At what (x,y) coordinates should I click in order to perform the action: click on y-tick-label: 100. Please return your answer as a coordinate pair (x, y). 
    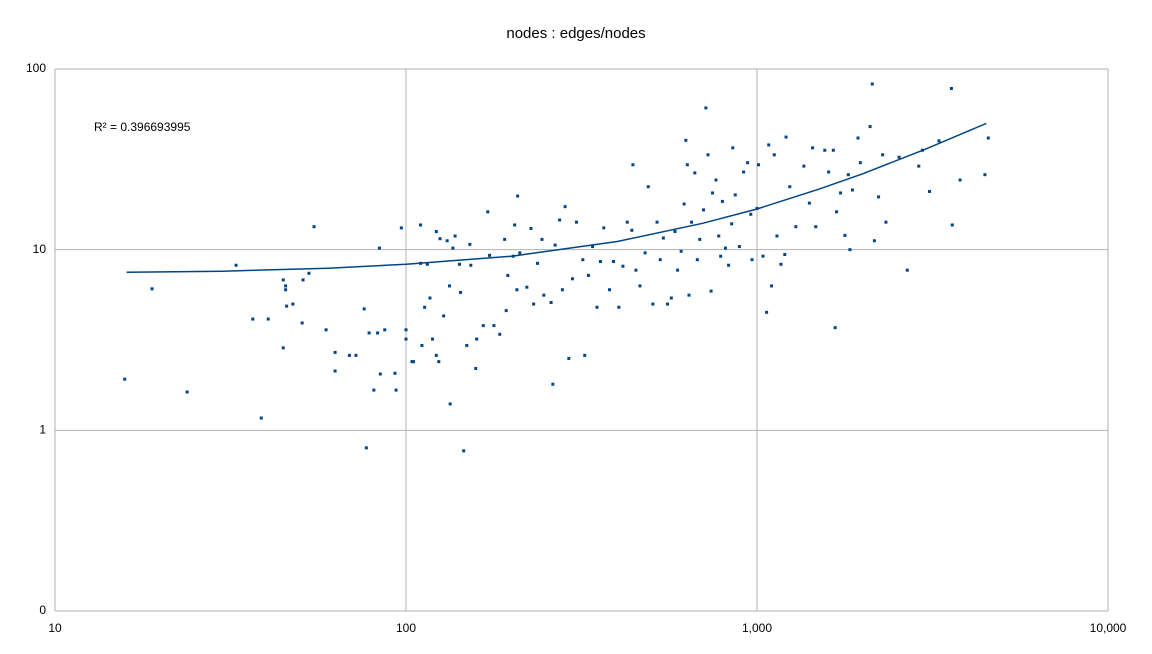
    Looking at the image, I should click on (36, 68).